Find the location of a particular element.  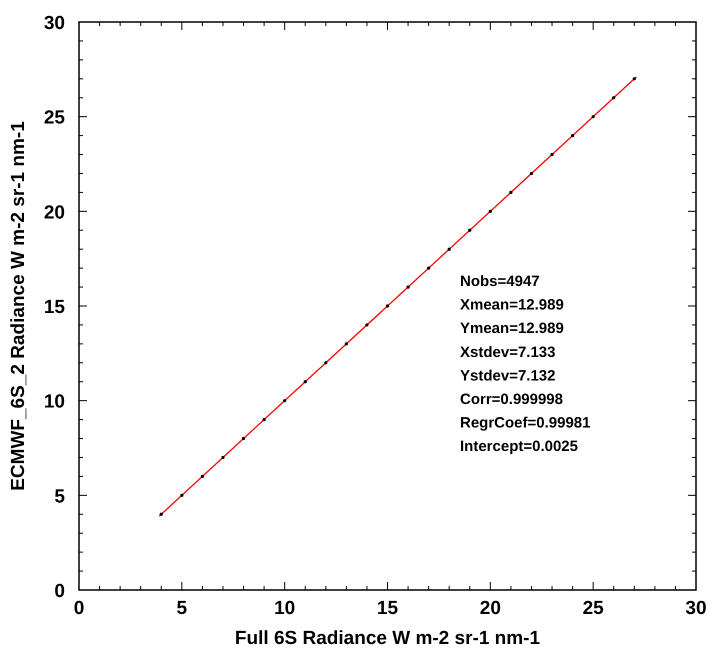

y-tick-label: 20 is located at coordinates (54, 213).